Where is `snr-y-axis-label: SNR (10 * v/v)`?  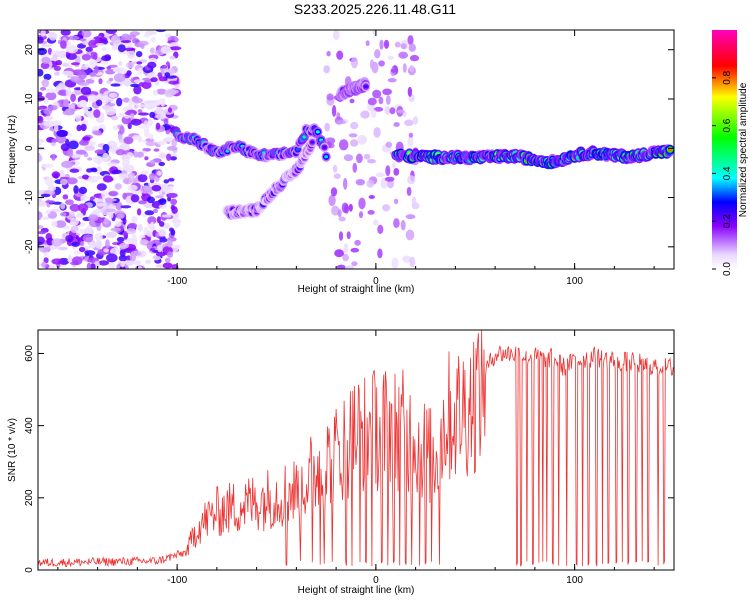
snr-y-axis-label: SNR (10 * v/v) is located at coordinates (12, 450).